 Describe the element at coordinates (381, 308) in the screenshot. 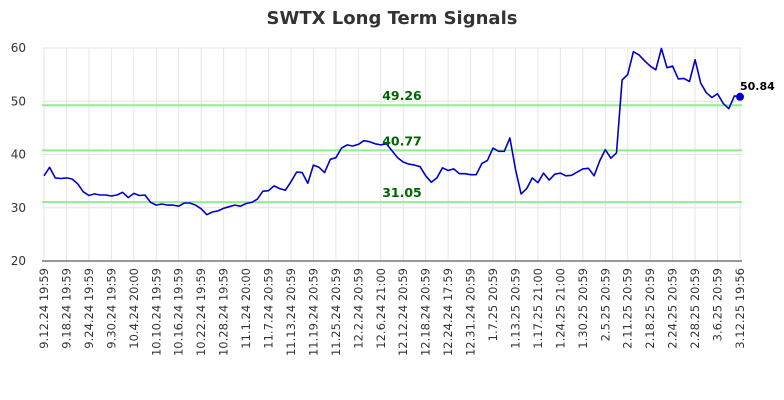

I see `x-tick-label: 12.6.24 21:00` at that location.